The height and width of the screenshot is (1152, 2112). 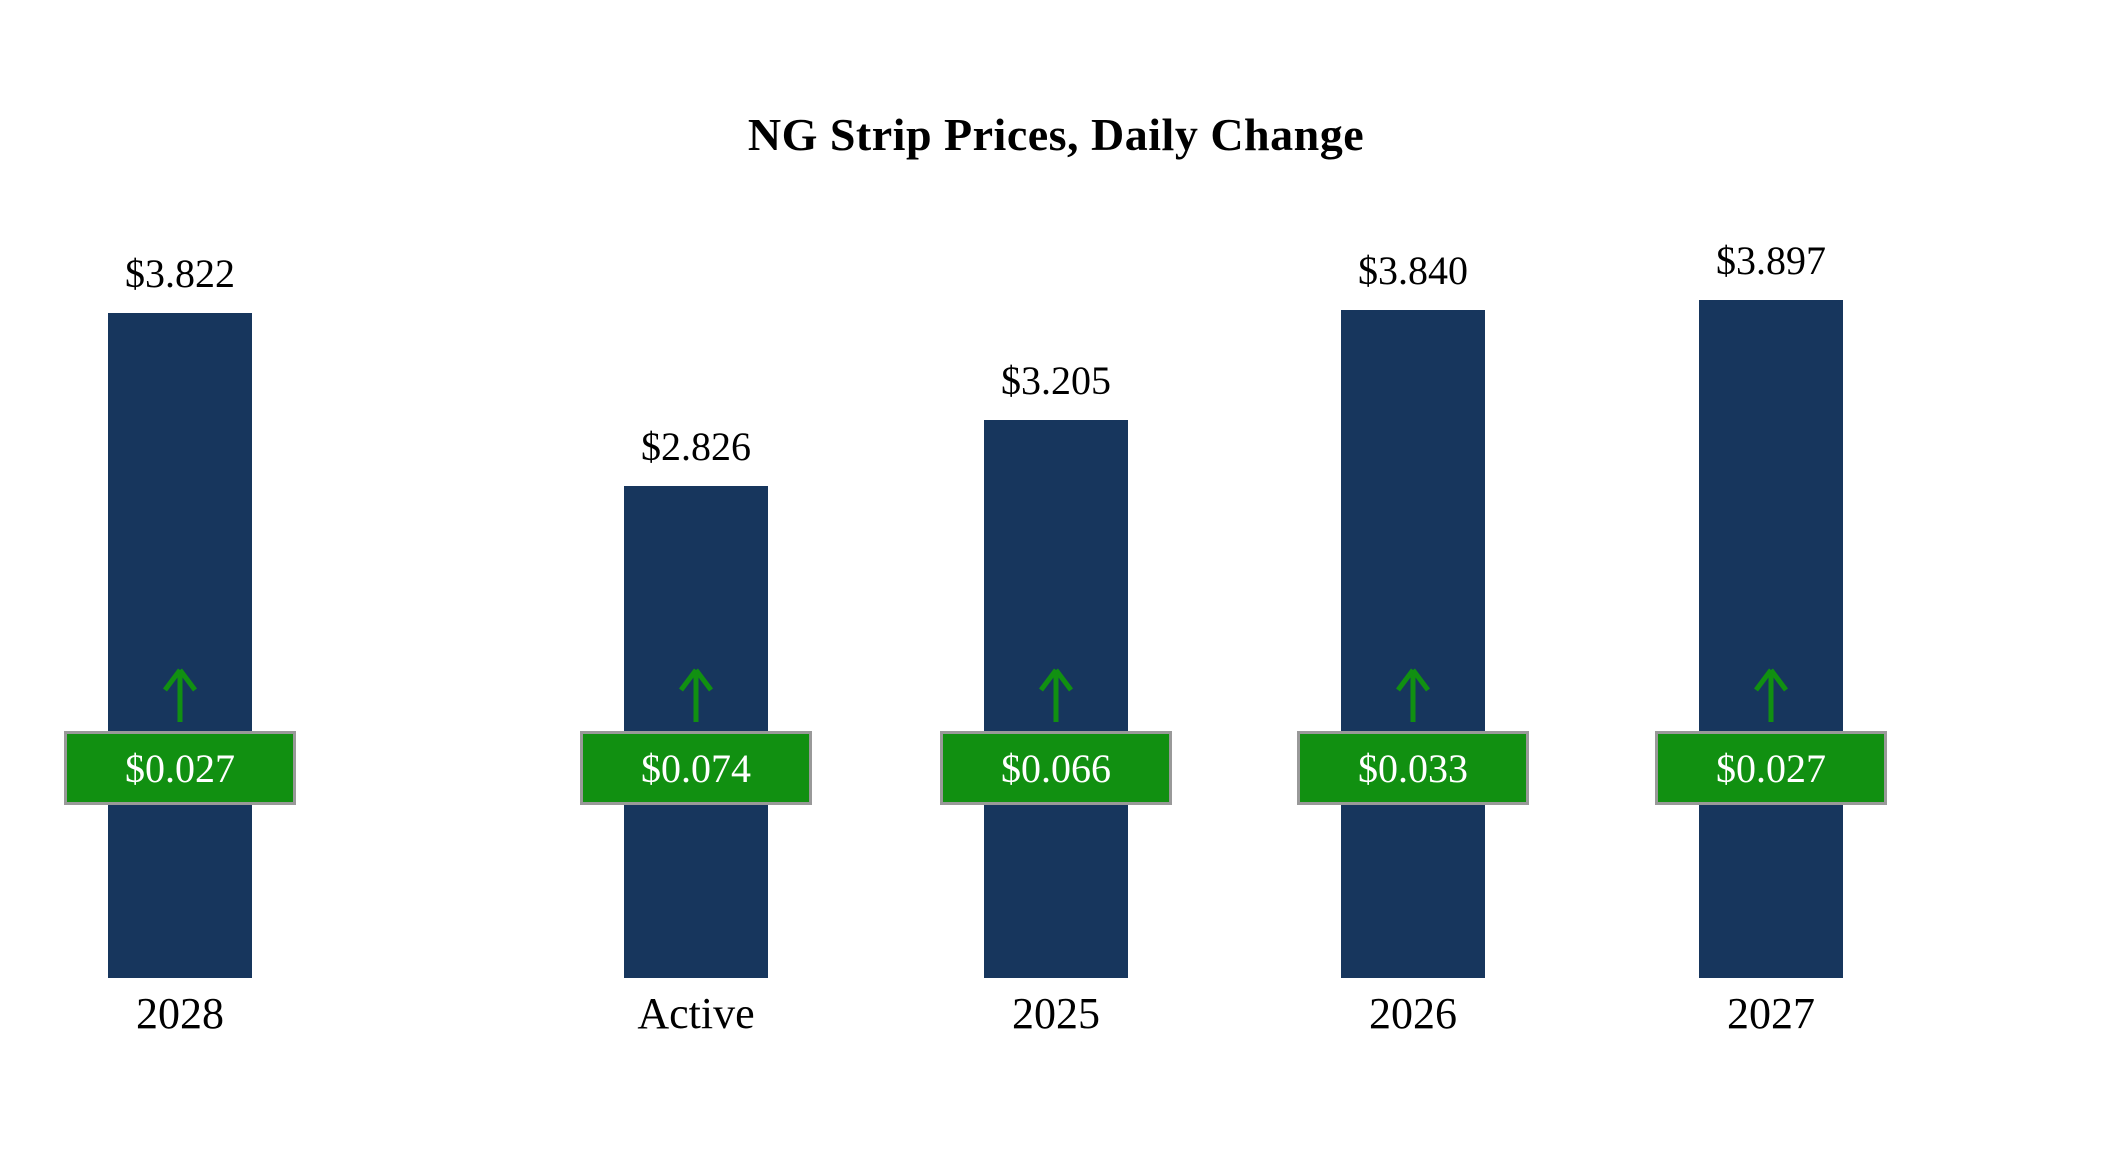 I want to click on change-badge: $0.033, so click(x=1413, y=768).